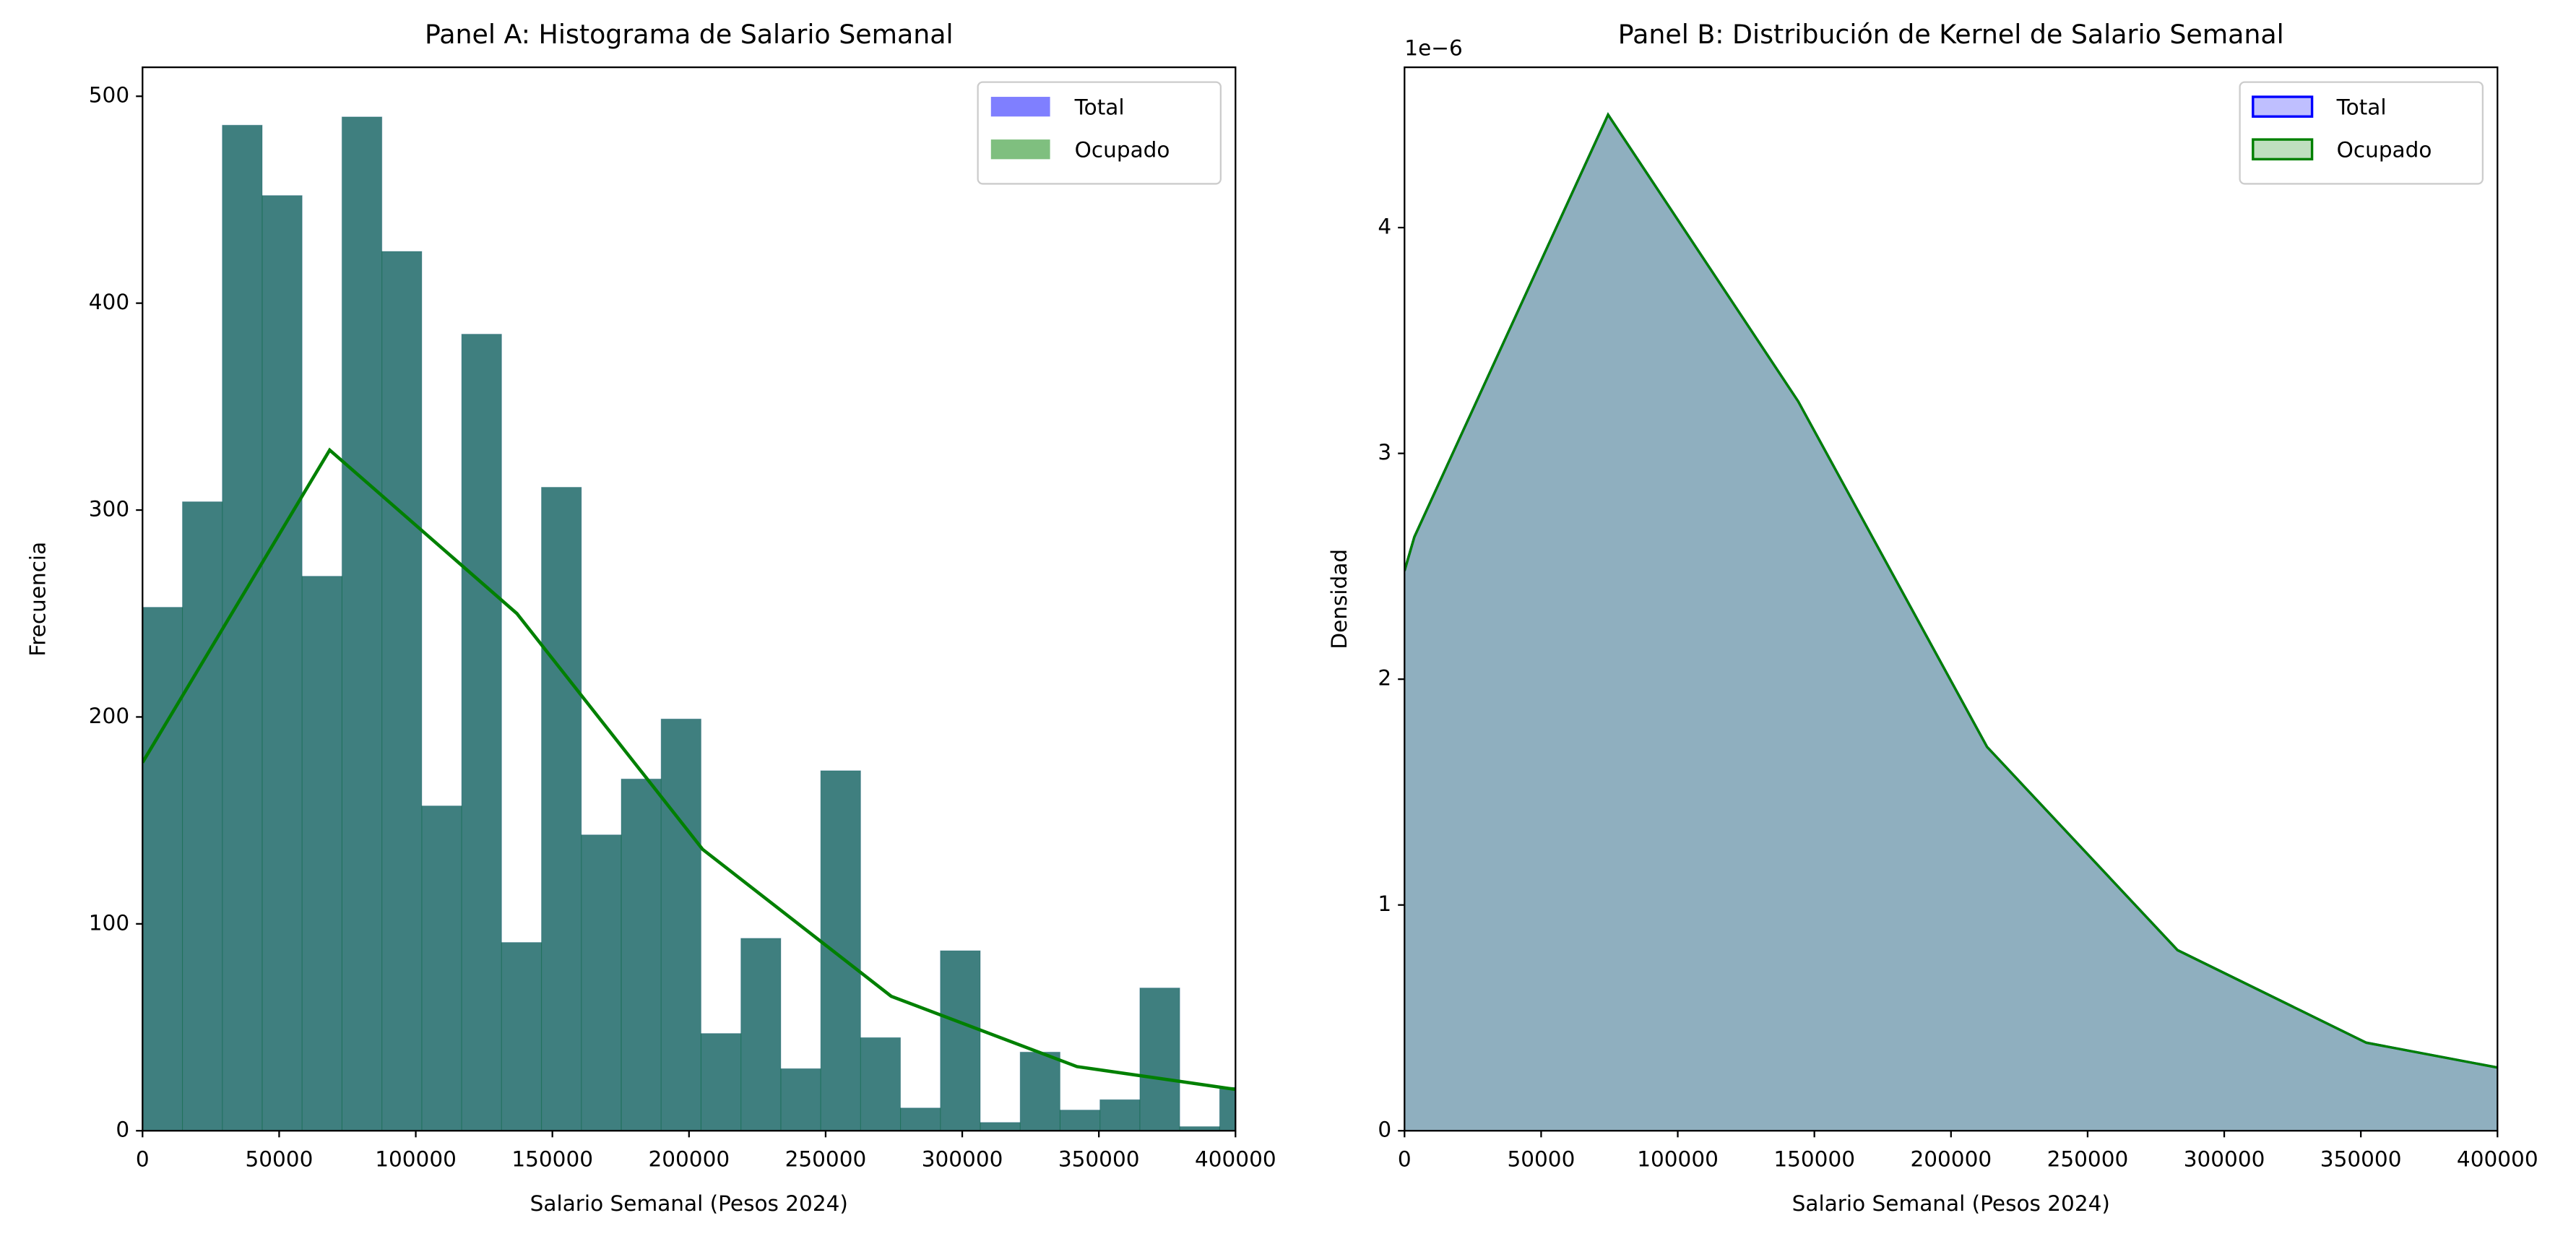  Describe the element at coordinates (109, 509) in the screenshot. I see `y-tick-label: 300` at that location.